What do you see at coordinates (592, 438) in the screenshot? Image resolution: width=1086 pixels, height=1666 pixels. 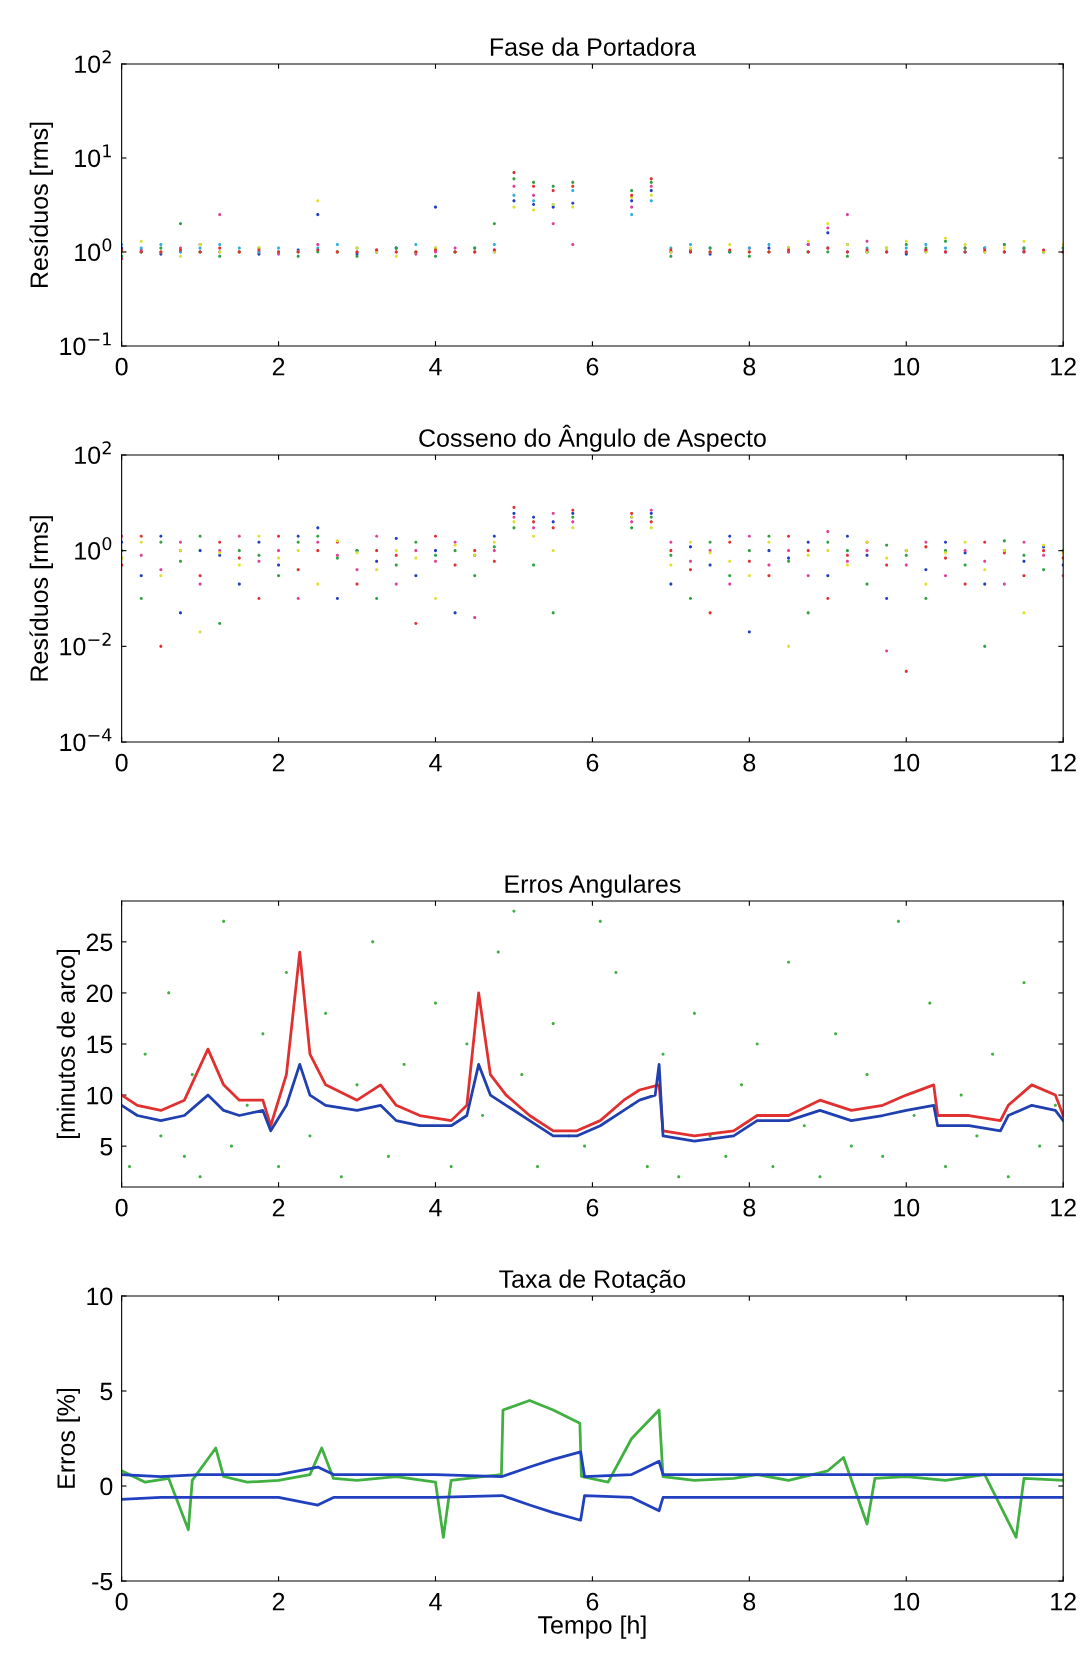 I see `chart-title: Cosseno do Ângulo de Aspecto` at bounding box center [592, 438].